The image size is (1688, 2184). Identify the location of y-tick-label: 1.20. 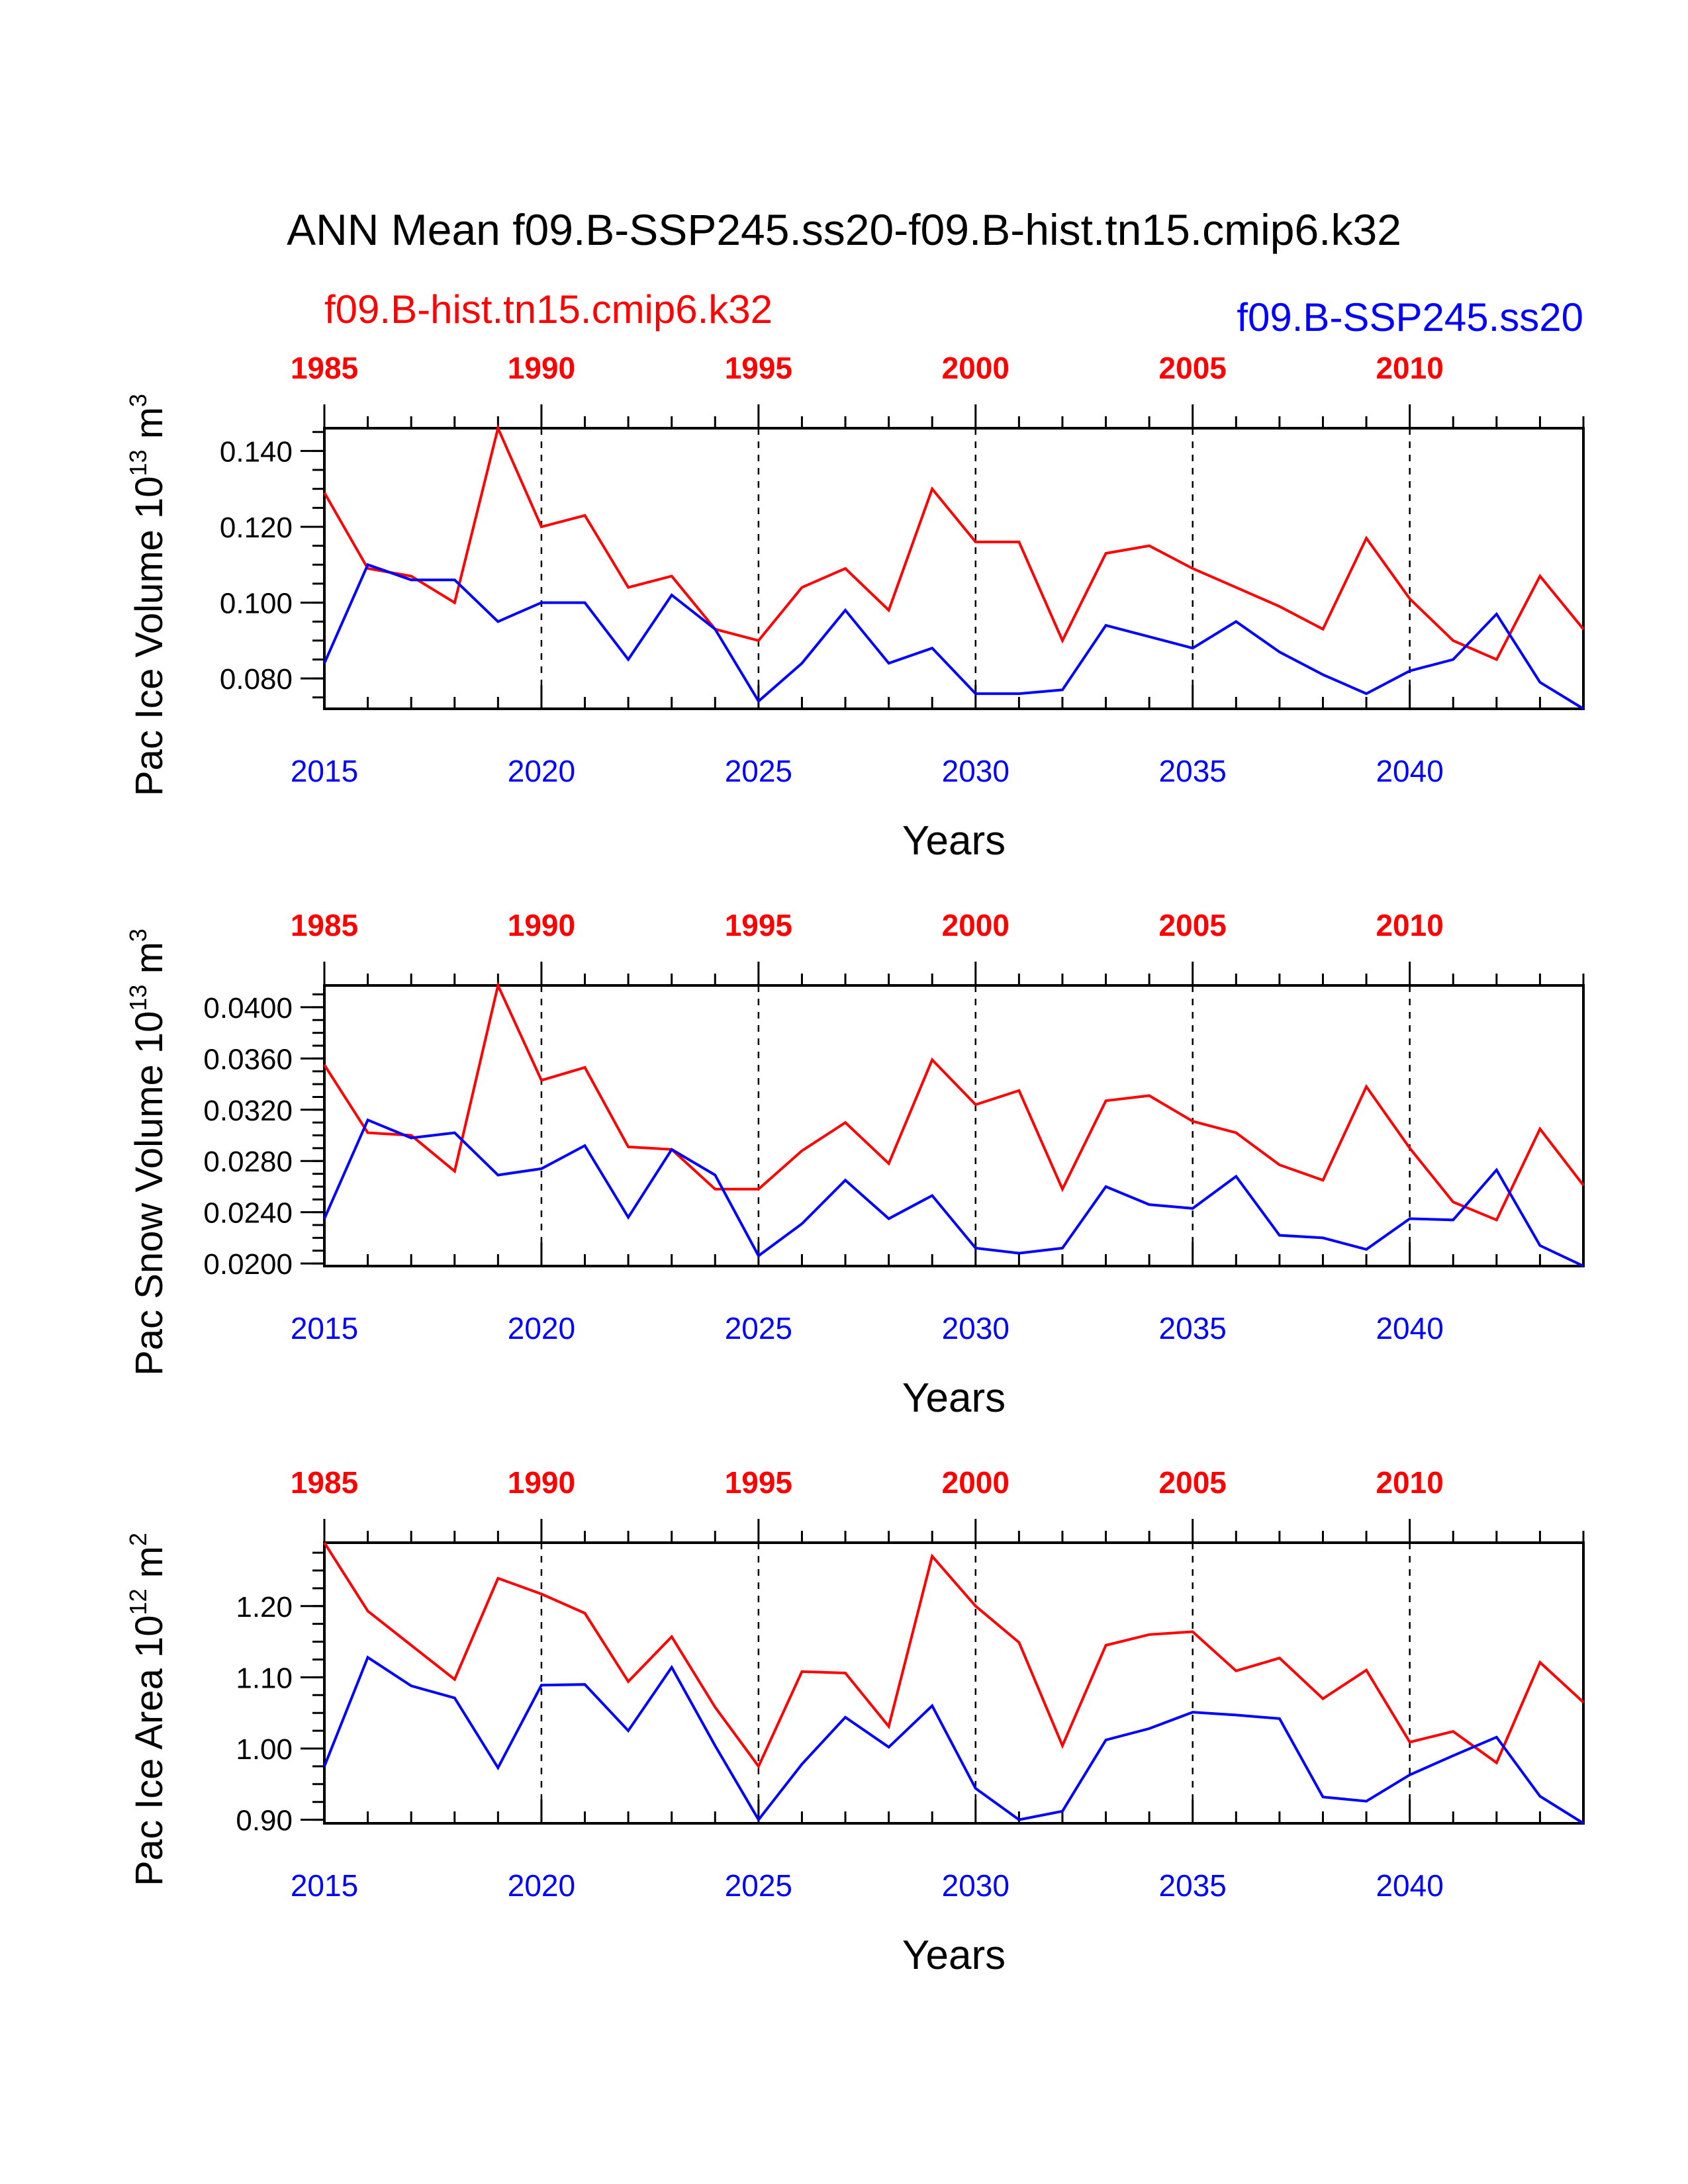
(264, 1607).